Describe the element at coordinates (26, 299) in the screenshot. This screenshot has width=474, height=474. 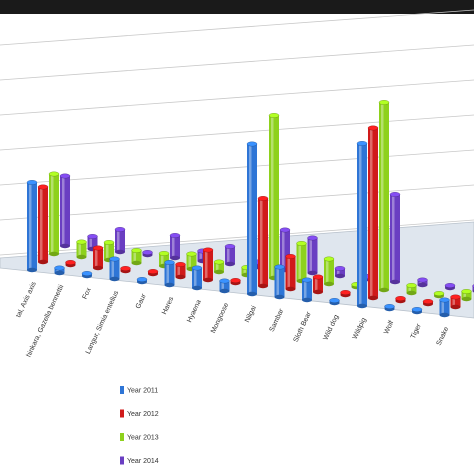
I see `x-tick-label: tal, Axis axis` at that location.